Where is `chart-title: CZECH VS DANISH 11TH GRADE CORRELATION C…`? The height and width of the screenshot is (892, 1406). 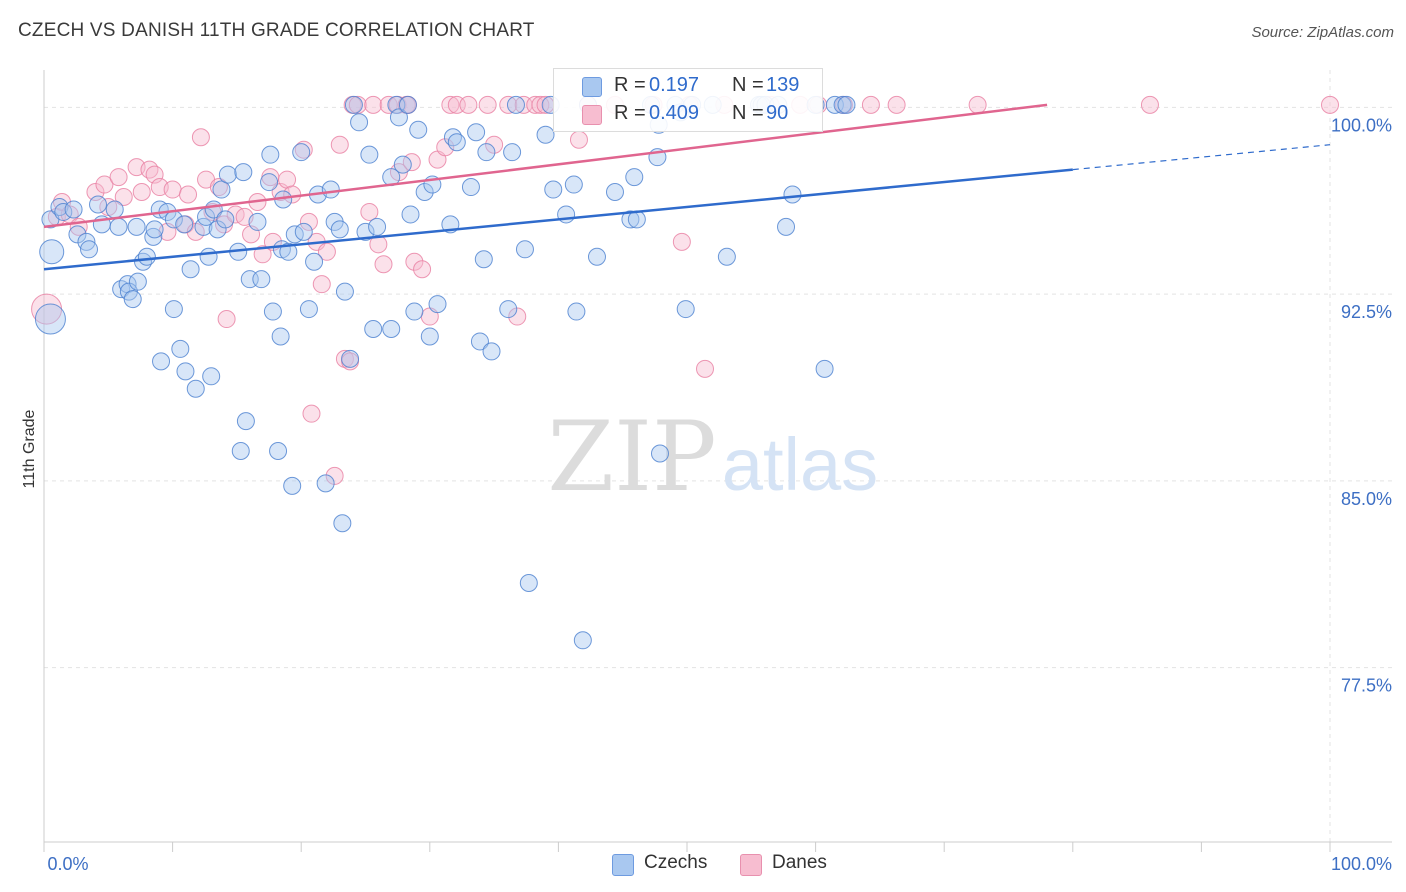 chart-title: CZECH VS DANISH 11TH GRADE CORRELATION C… is located at coordinates (276, 30).